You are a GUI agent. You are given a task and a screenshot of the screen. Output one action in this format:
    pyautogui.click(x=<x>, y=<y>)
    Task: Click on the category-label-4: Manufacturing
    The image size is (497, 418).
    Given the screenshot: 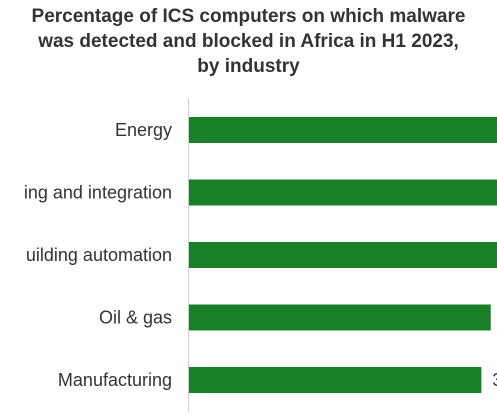 What is the action you would take?
    pyautogui.click(x=115, y=380)
    